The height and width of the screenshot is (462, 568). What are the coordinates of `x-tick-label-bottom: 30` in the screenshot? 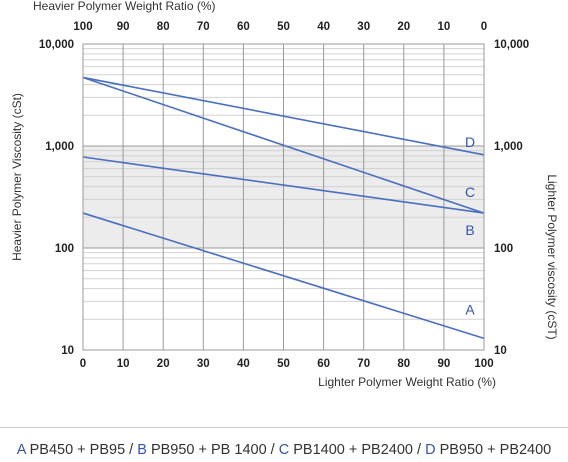 It's located at (203, 364).